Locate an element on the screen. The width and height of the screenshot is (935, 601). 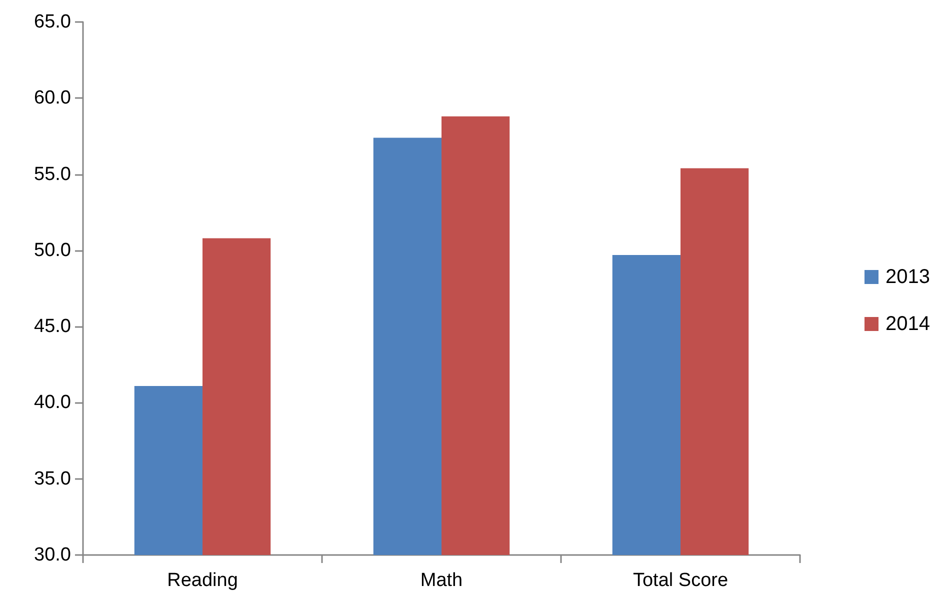
y-tick-label: 35.0 is located at coordinates (52, 479).